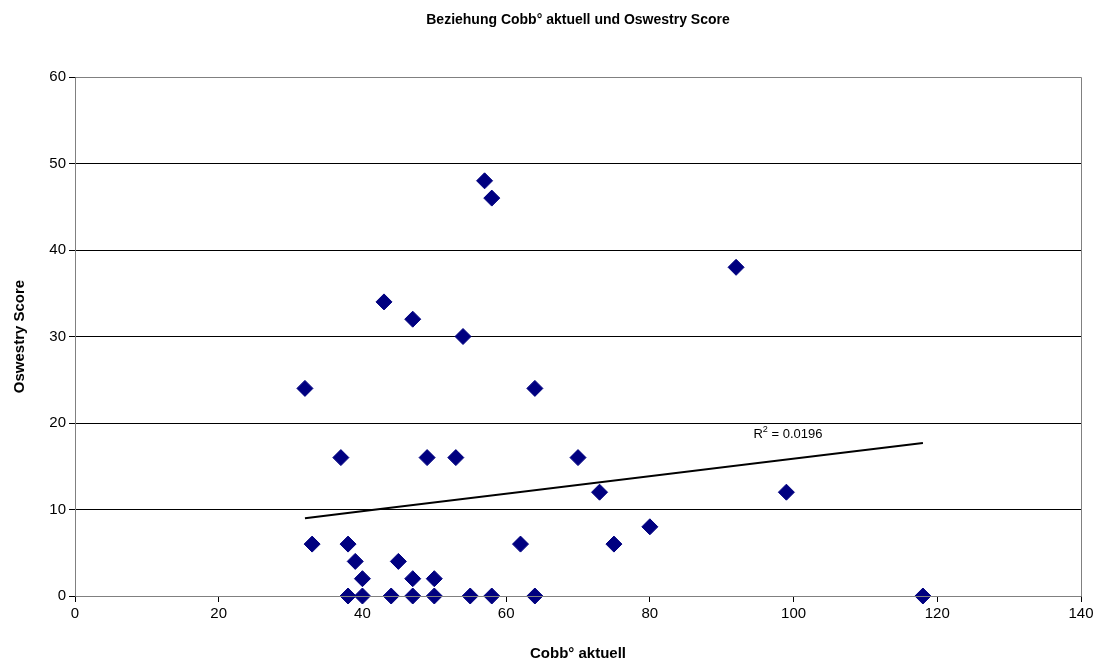 The image size is (1104, 666). Describe the element at coordinates (57, 508) in the screenshot. I see `y-tick-label: 10` at that location.